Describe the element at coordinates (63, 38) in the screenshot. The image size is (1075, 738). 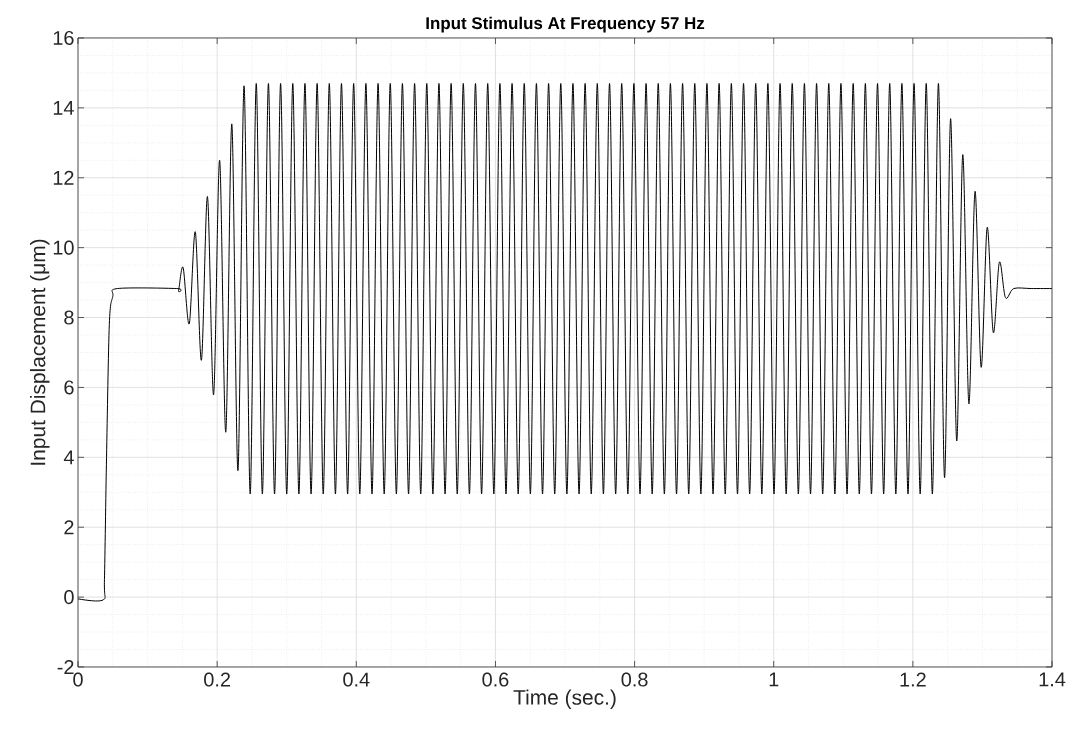
I see `y-tick-label: 16` at that location.